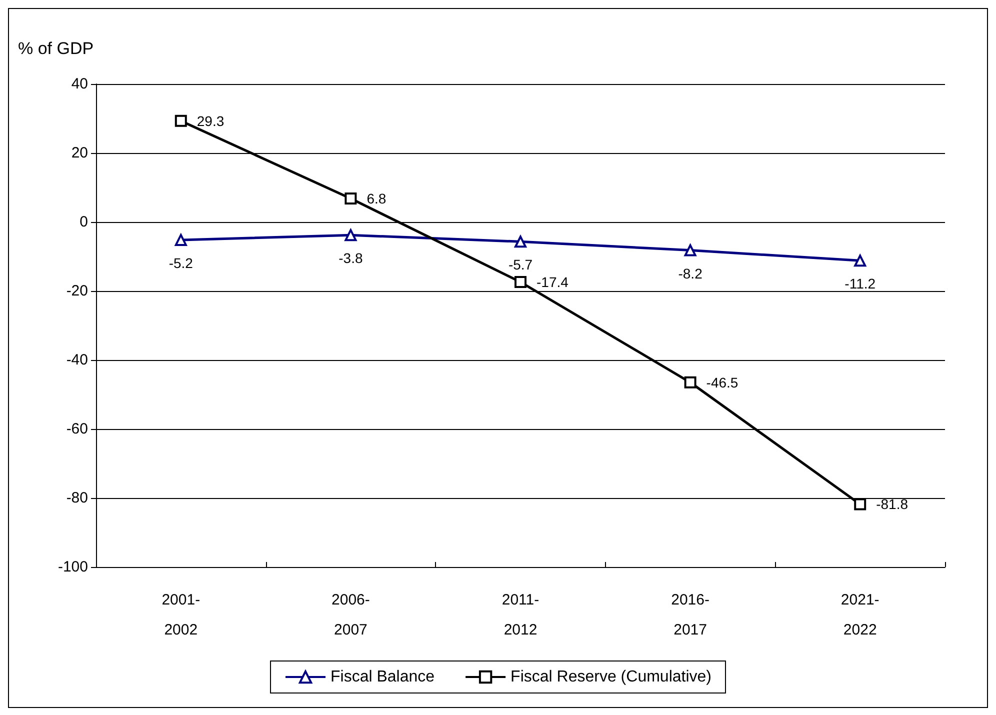 The height and width of the screenshot is (715, 996). I want to click on data-label: -3.8, so click(350, 258).